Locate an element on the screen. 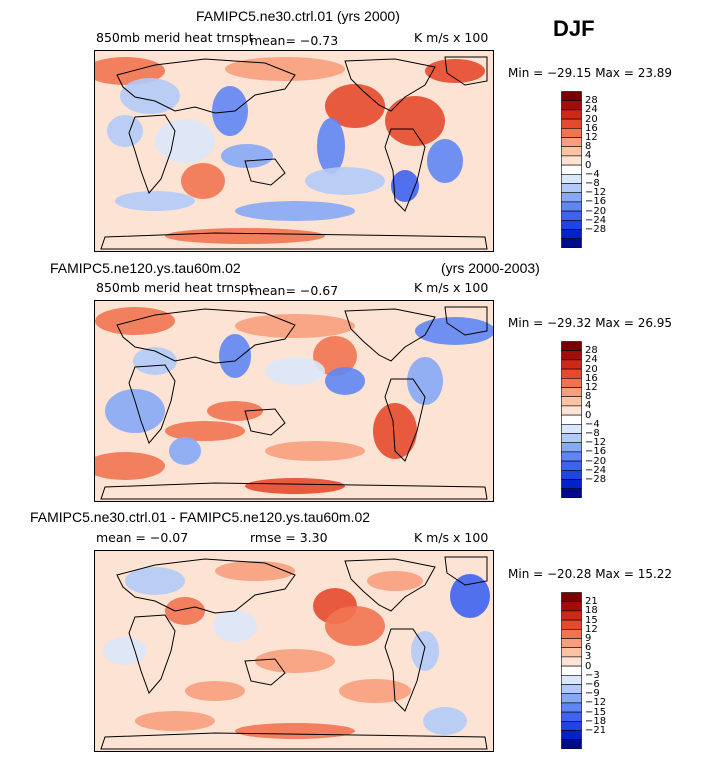 Image resolution: width=715 pixels, height=763 pixels. colorbar-tick-label: 24 is located at coordinates (591, 360).